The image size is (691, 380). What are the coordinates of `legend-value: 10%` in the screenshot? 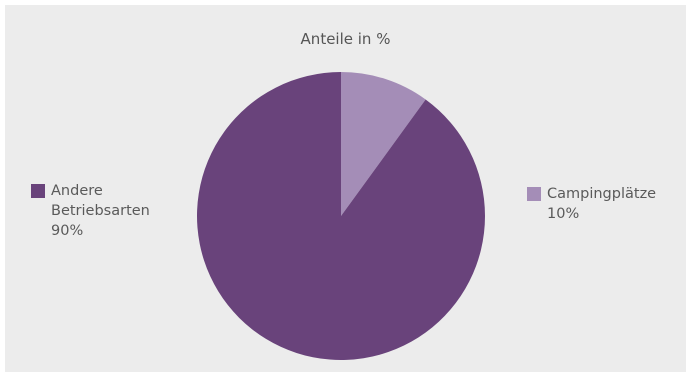 It's located at (563, 214).